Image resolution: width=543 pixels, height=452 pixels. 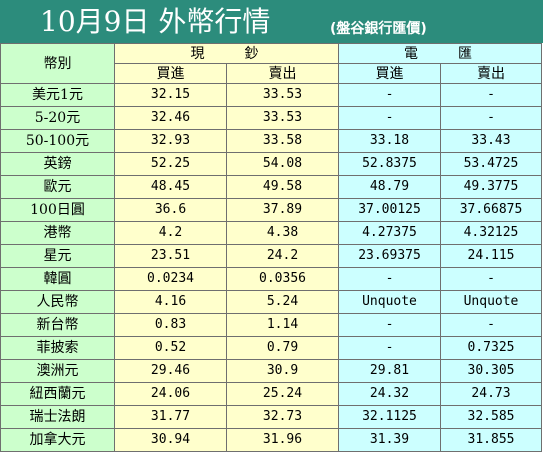 I want to click on currency-cell: 歐元, so click(x=57, y=187).